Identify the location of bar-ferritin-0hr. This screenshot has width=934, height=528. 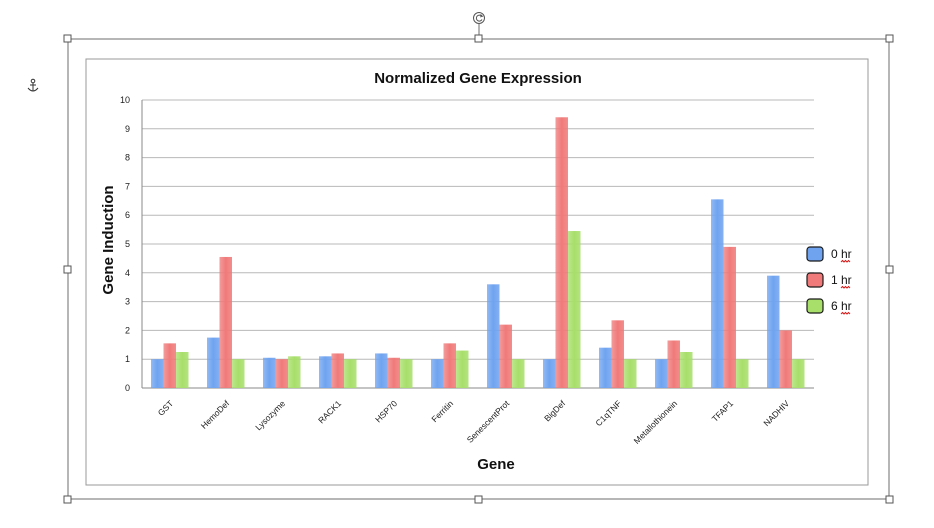
(437, 373).